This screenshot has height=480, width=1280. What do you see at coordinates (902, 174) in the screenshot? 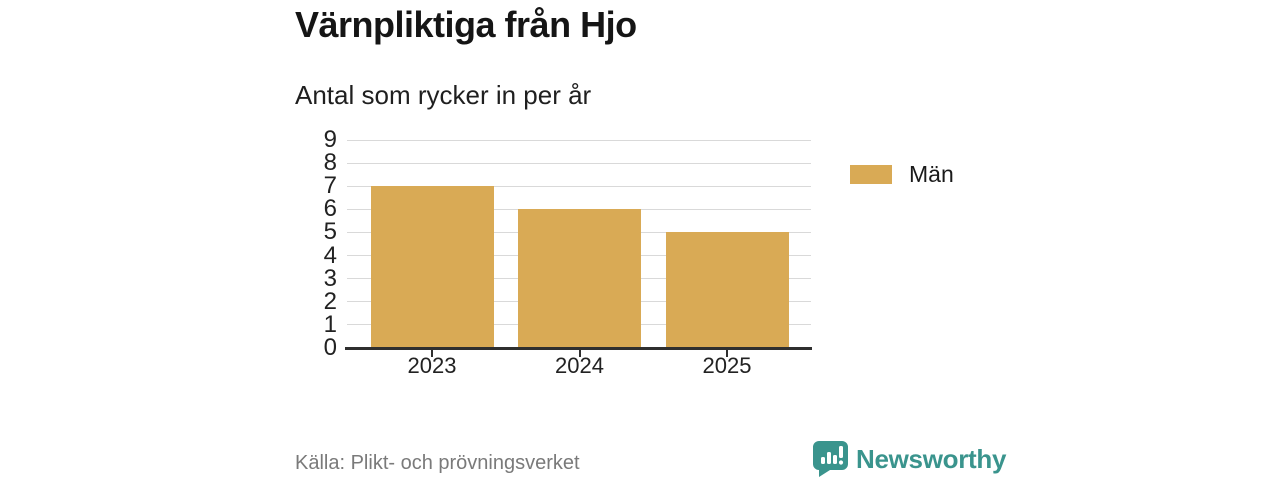
I see `legend: Män` at bounding box center [902, 174].